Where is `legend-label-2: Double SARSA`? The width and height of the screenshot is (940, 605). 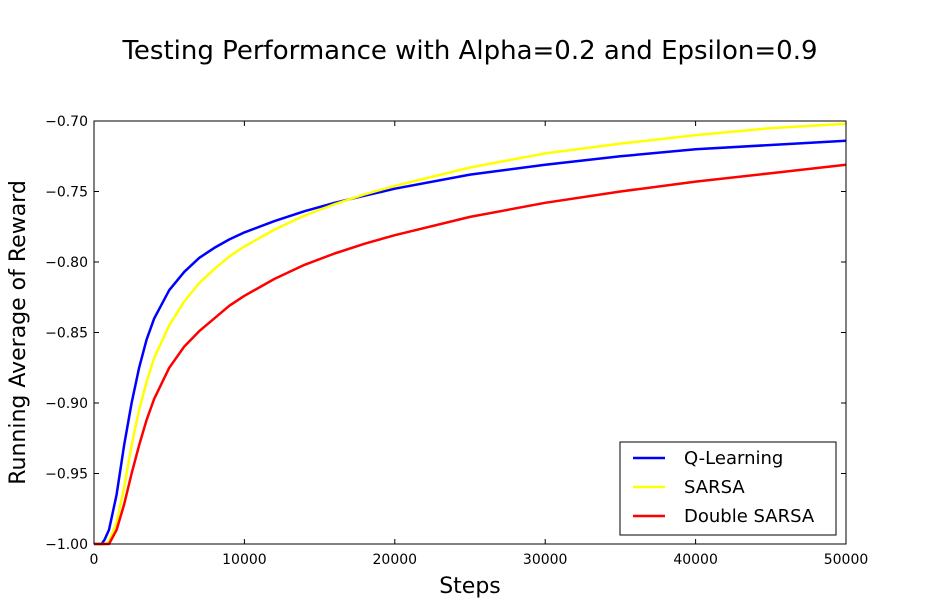 legend-label-2: Double SARSA is located at coordinates (749, 516).